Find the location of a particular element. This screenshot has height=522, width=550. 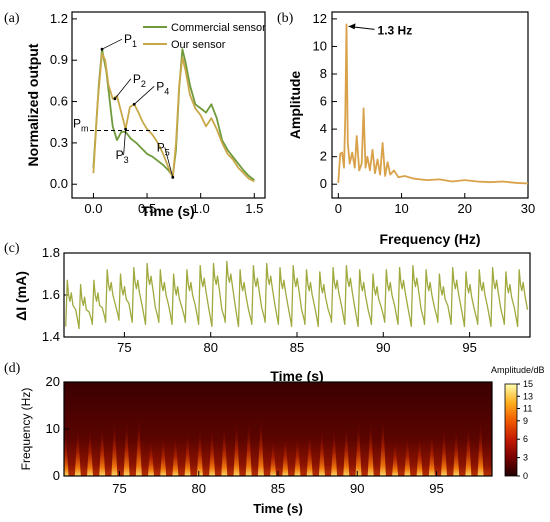

d-xtick-label: 75 is located at coordinates (119, 488).